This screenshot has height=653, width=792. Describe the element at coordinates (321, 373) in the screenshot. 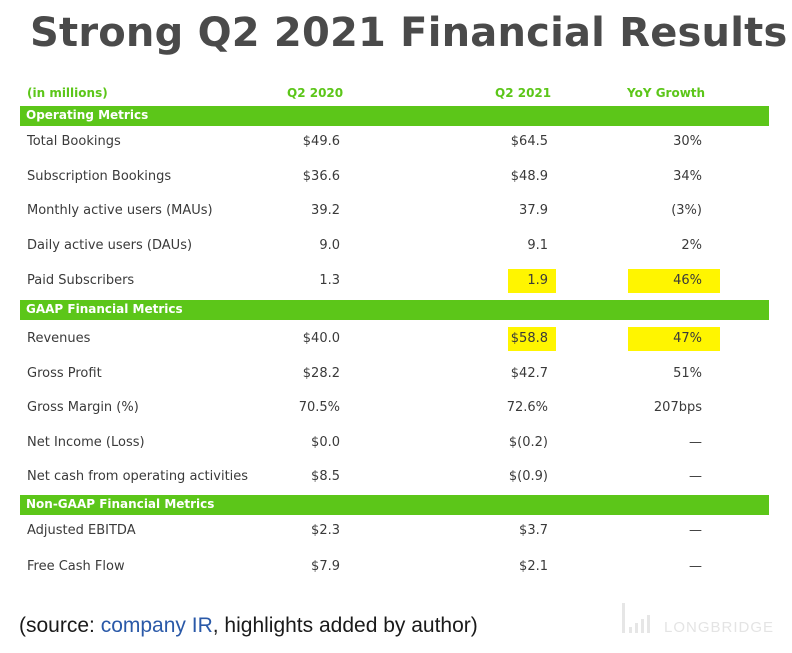

I see `q2-2020-value: $28.2` at that location.